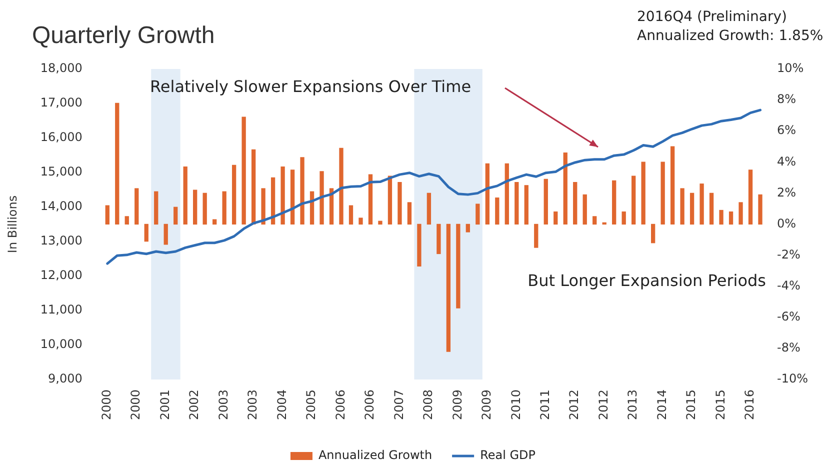  What do you see at coordinates (65, 379) in the screenshot?
I see `y-tick-label: 9,000` at bounding box center [65, 379].